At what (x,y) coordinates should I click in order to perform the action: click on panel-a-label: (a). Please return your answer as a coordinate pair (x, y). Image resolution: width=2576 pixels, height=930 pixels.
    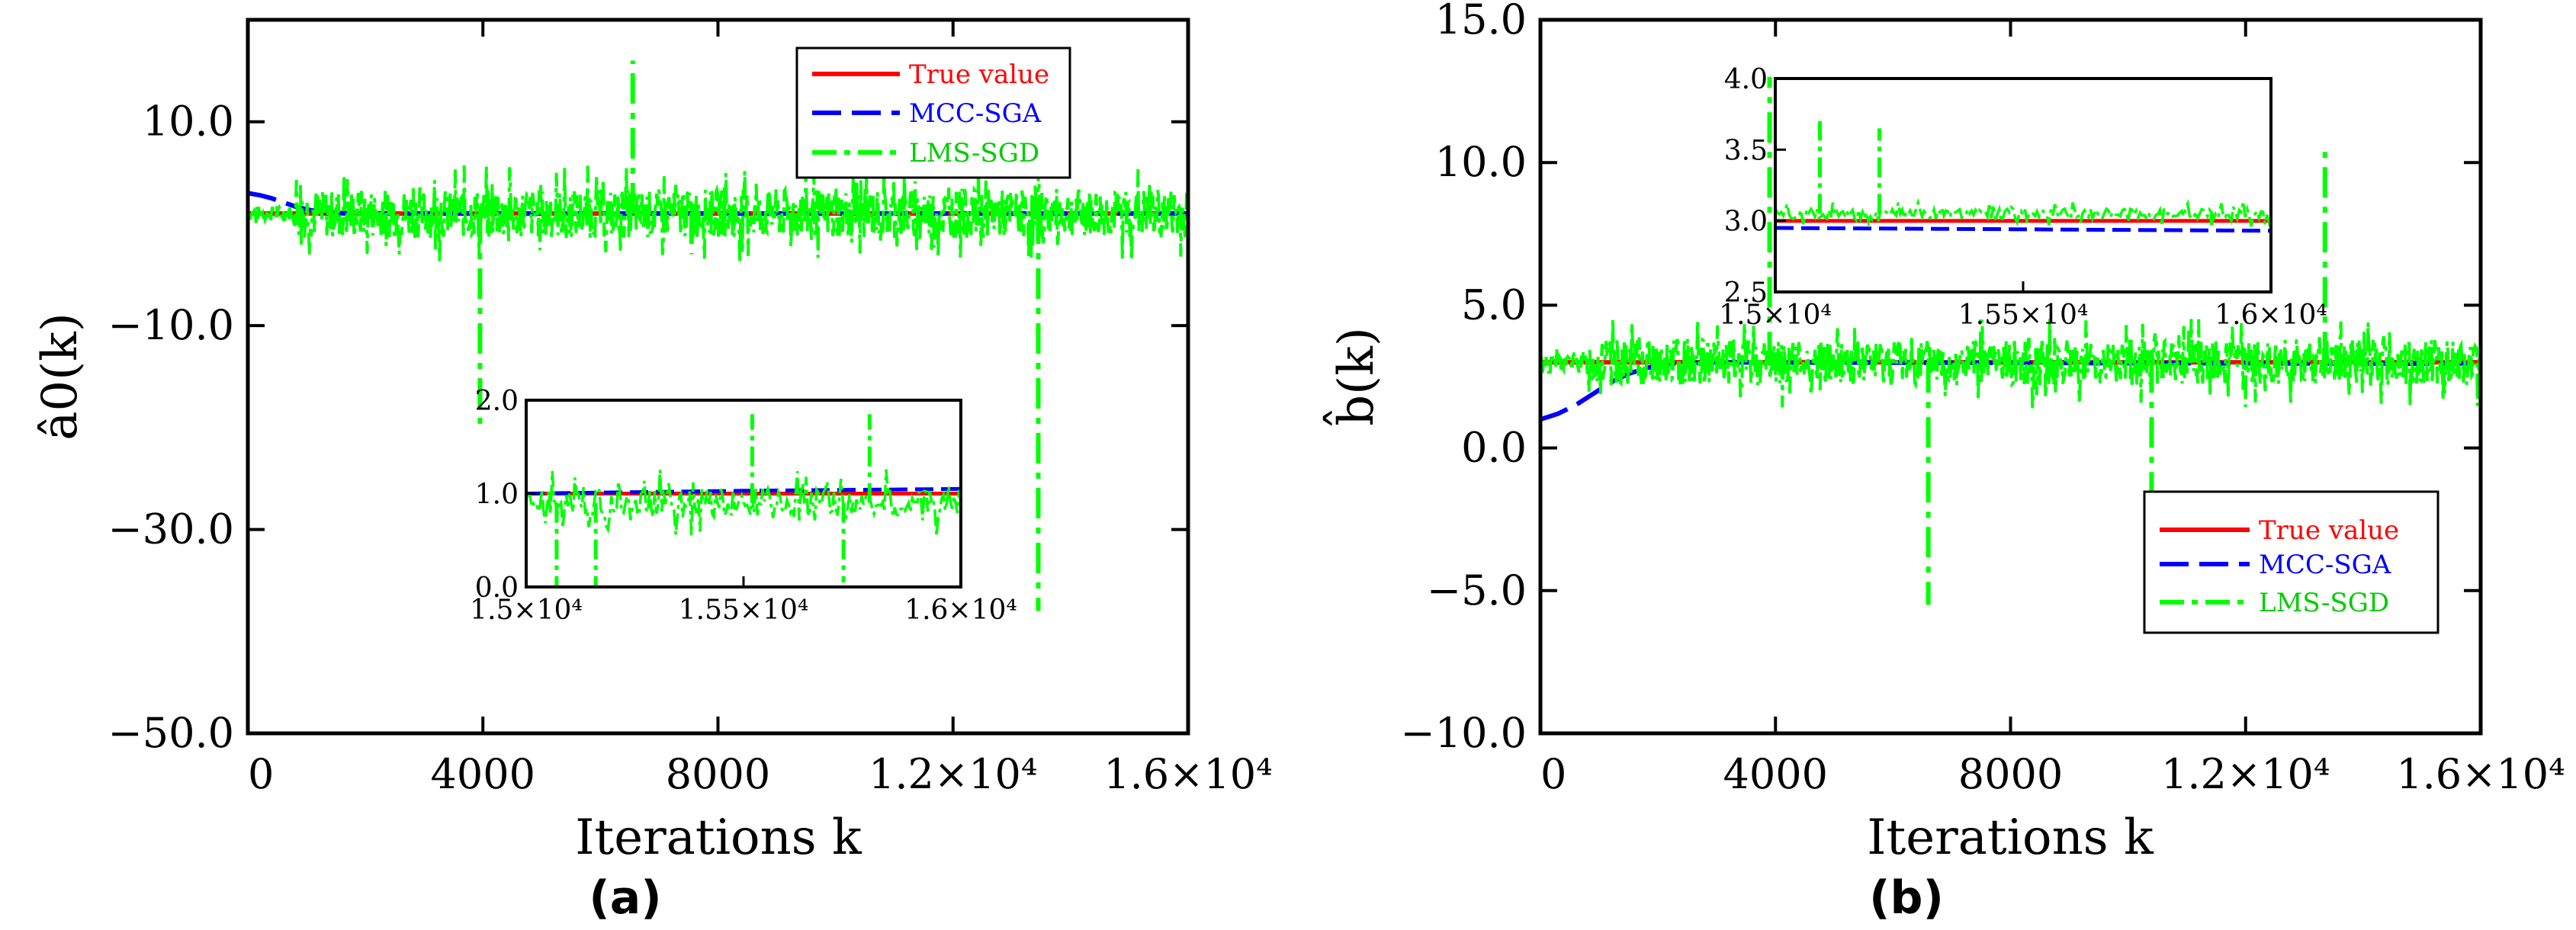
    Looking at the image, I should click on (625, 898).